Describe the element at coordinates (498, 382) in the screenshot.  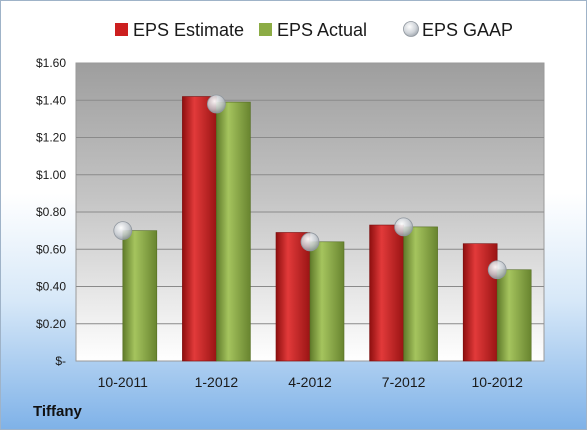
I see `x-category-label: 10-2012` at that location.